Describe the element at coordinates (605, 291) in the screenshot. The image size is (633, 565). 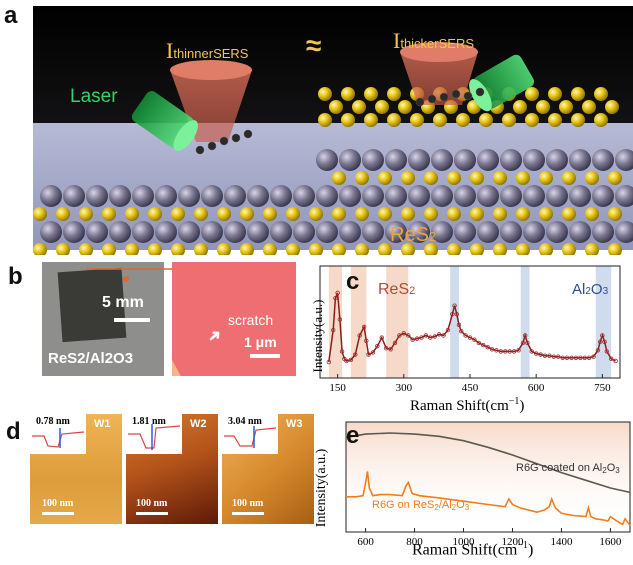
I see `al2o3-part-4: 3` at that location.